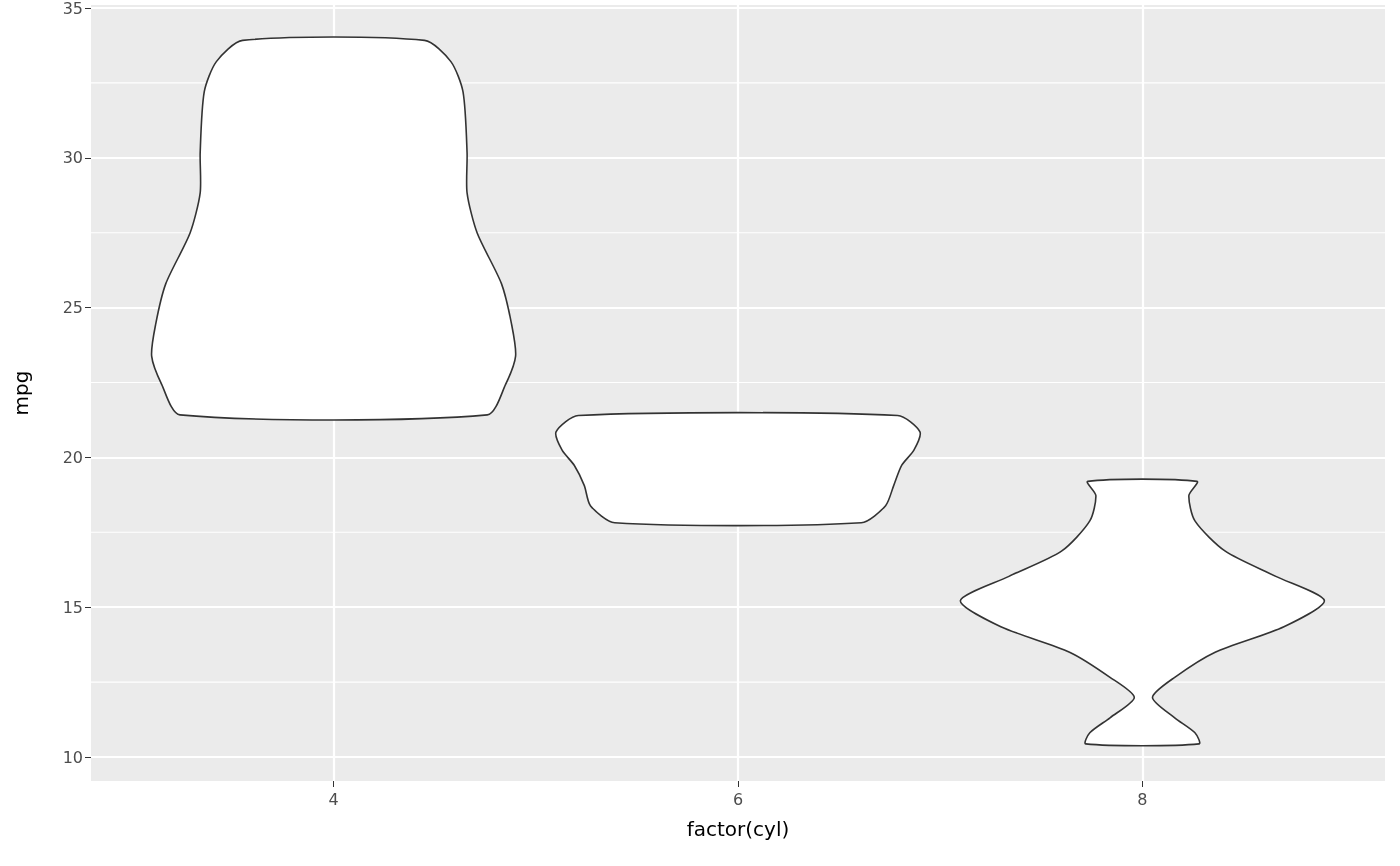  Describe the element at coordinates (1142, 799) in the screenshot. I see `x-tick-label: 8` at that location.